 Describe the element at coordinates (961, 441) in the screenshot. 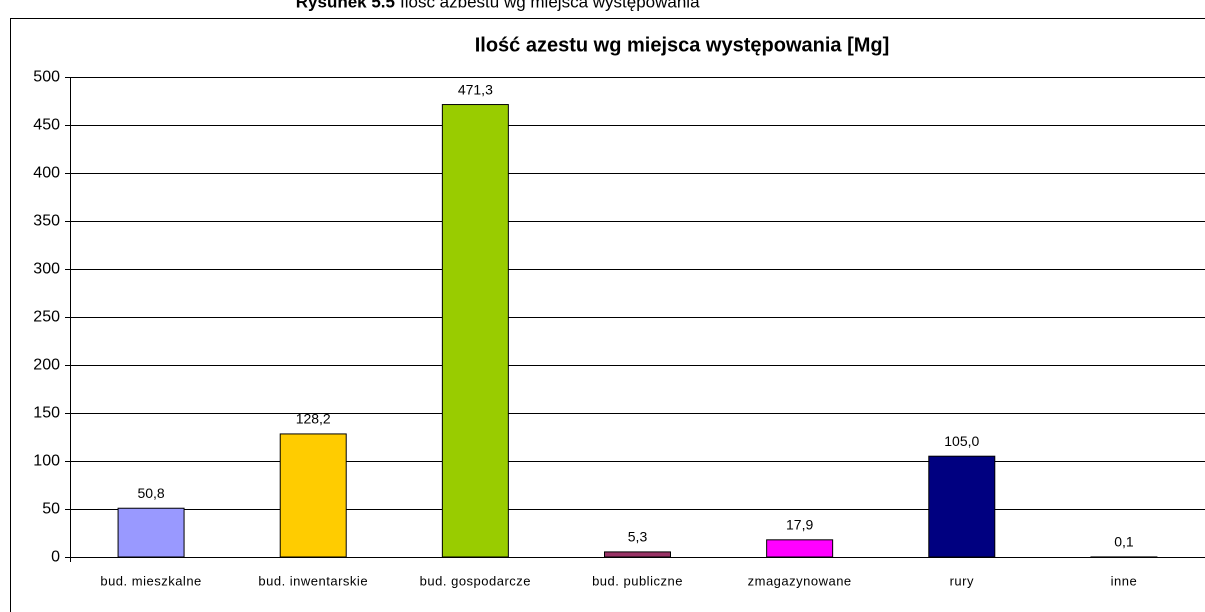

I see `value-label: 105,0` at that location.